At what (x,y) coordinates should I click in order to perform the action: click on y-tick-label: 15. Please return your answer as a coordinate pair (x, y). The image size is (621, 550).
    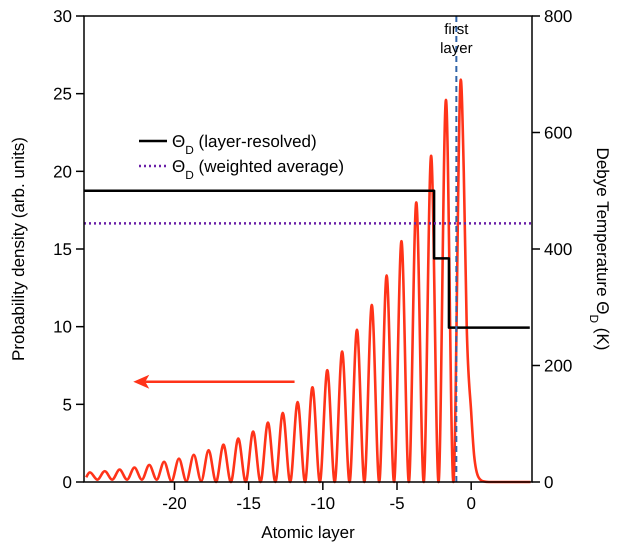
    Looking at the image, I should click on (62, 249).